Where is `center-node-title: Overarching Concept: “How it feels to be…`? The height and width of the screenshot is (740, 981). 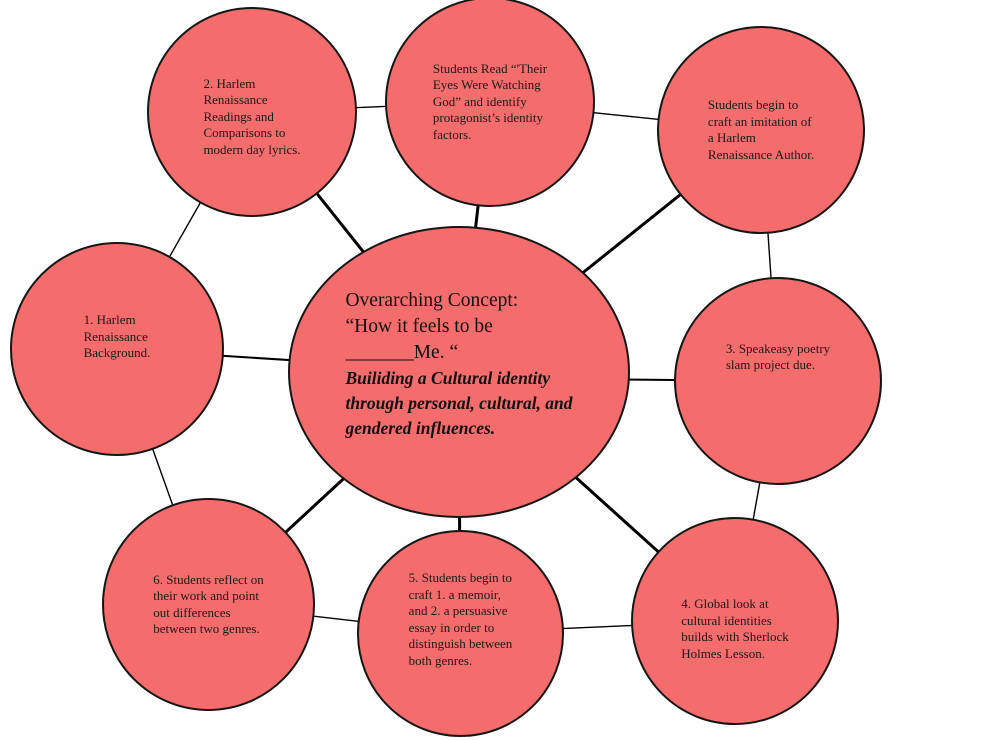
center-node-title: Overarching Concept: “How it feels to be… is located at coordinates (432, 326).